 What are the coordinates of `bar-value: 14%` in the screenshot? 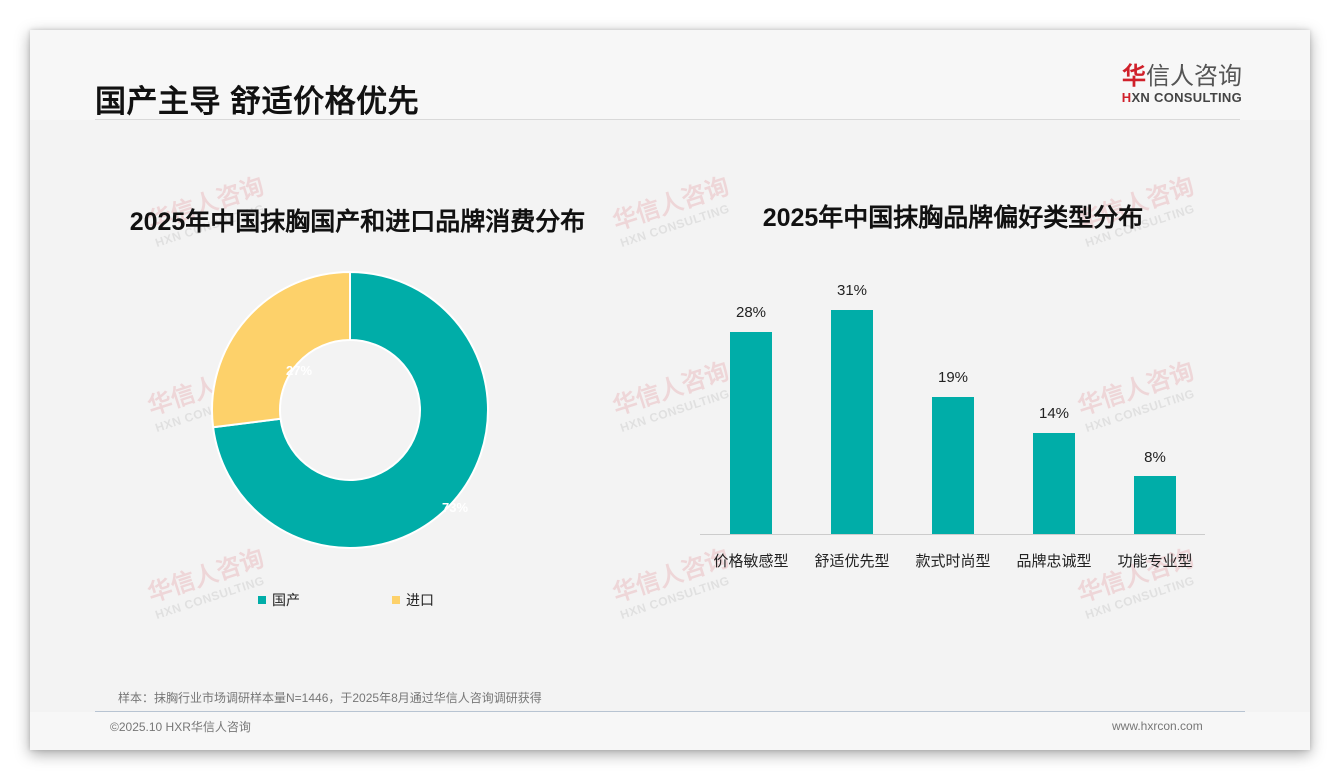 It's located at (1054, 413).